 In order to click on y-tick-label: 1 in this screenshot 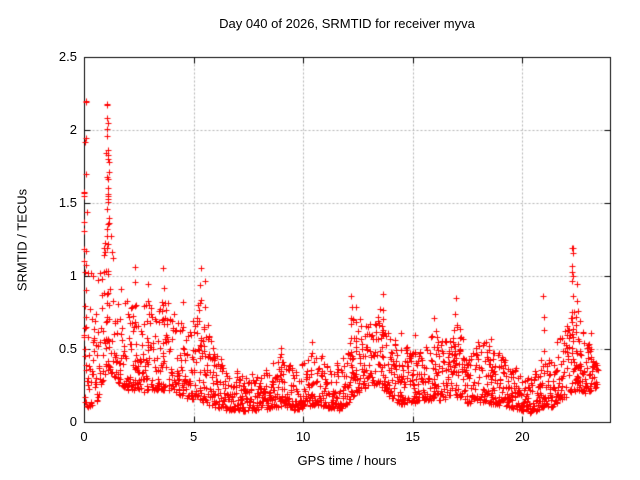, I will do `click(73, 275)`.